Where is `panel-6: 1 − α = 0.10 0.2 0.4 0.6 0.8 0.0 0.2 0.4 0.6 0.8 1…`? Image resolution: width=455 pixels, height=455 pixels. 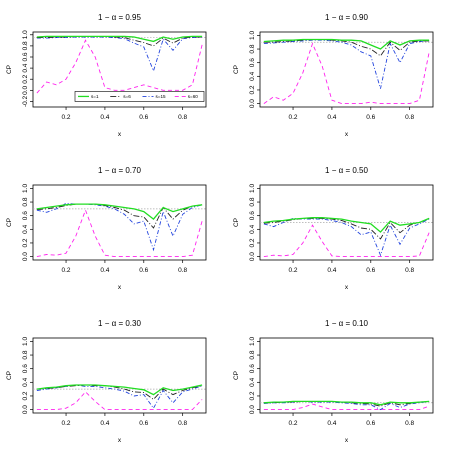
panel-6: 1 − α = 0.10 0.2 0.4 0.6 0.8 0.0 0.2 0.4 0.6 0.8 1… is located at coordinates (333, 381).